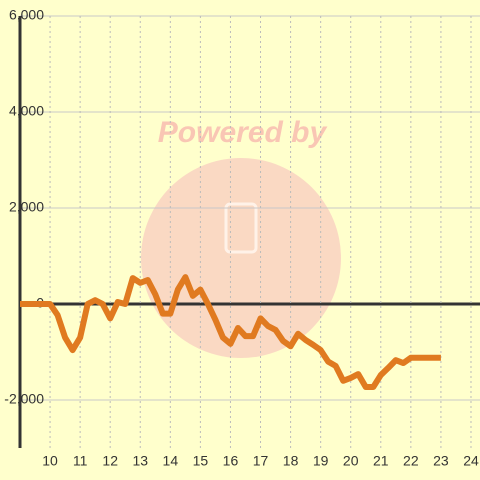 The image size is (480, 480). Describe the element at coordinates (441, 461) in the screenshot. I see `x-tick-label: 23` at that location.